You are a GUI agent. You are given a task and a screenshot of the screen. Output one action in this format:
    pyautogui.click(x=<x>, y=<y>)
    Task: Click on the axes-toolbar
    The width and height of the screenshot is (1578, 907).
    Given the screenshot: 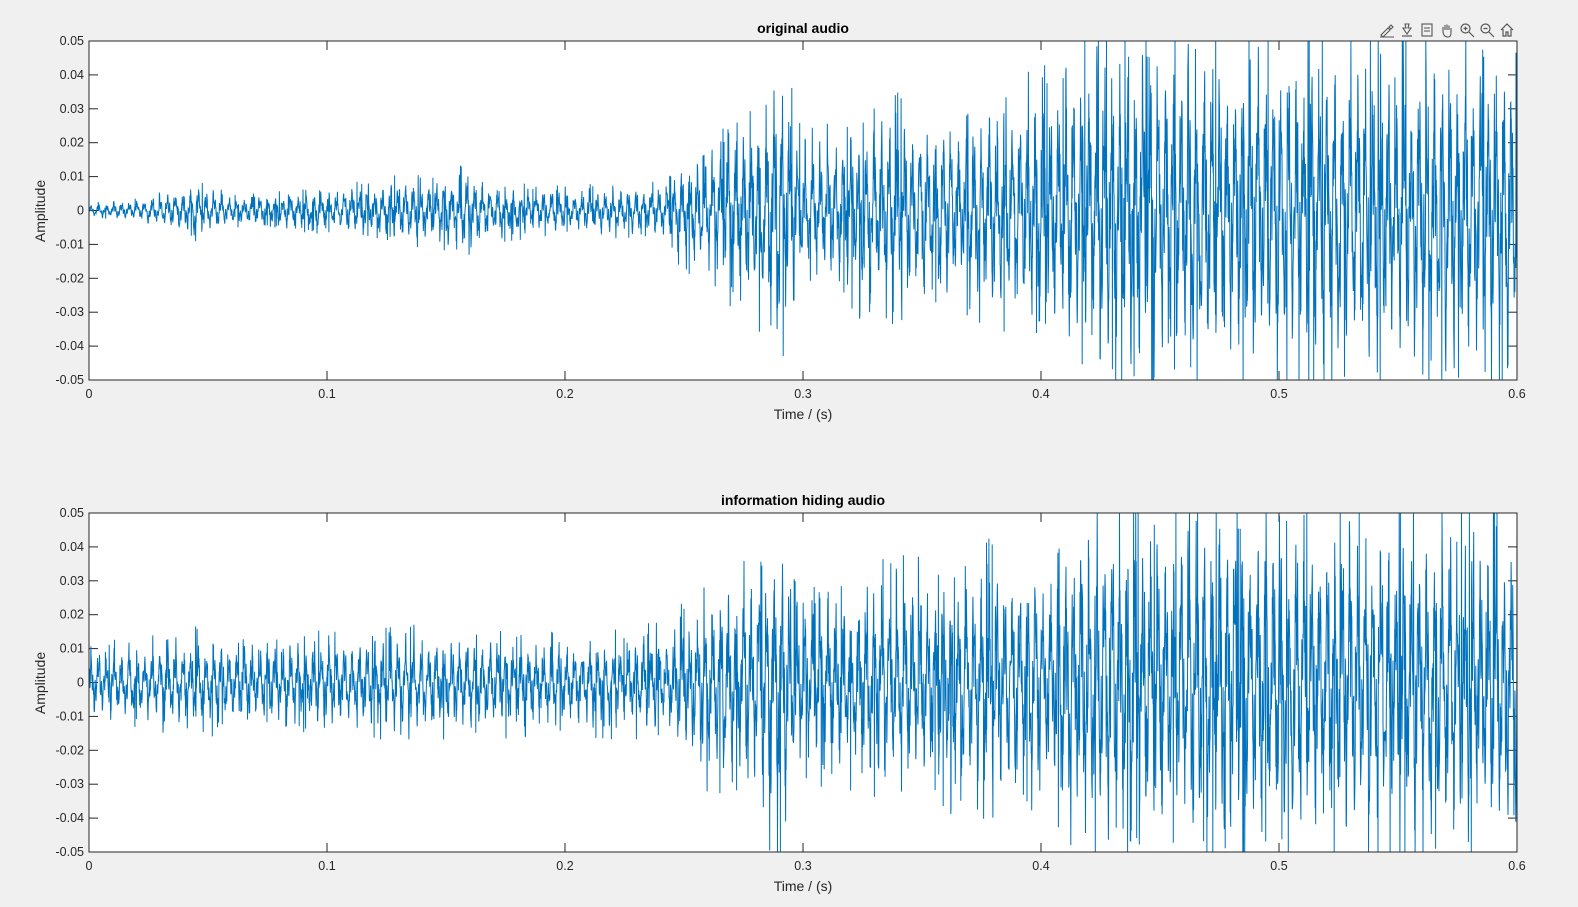 What is the action you would take?
    pyautogui.click(x=1447, y=30)
    